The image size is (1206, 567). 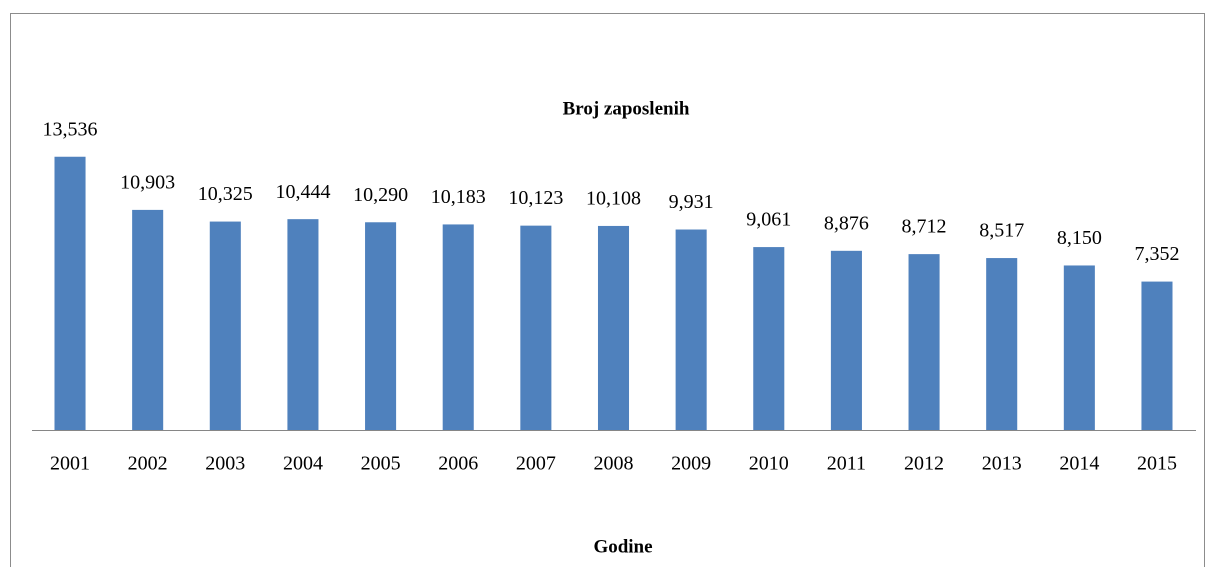 What do you see at coordinates (769, 464) in the screenshot?
I see `x-tick-label: 2010` at bounding box center [769, 464].